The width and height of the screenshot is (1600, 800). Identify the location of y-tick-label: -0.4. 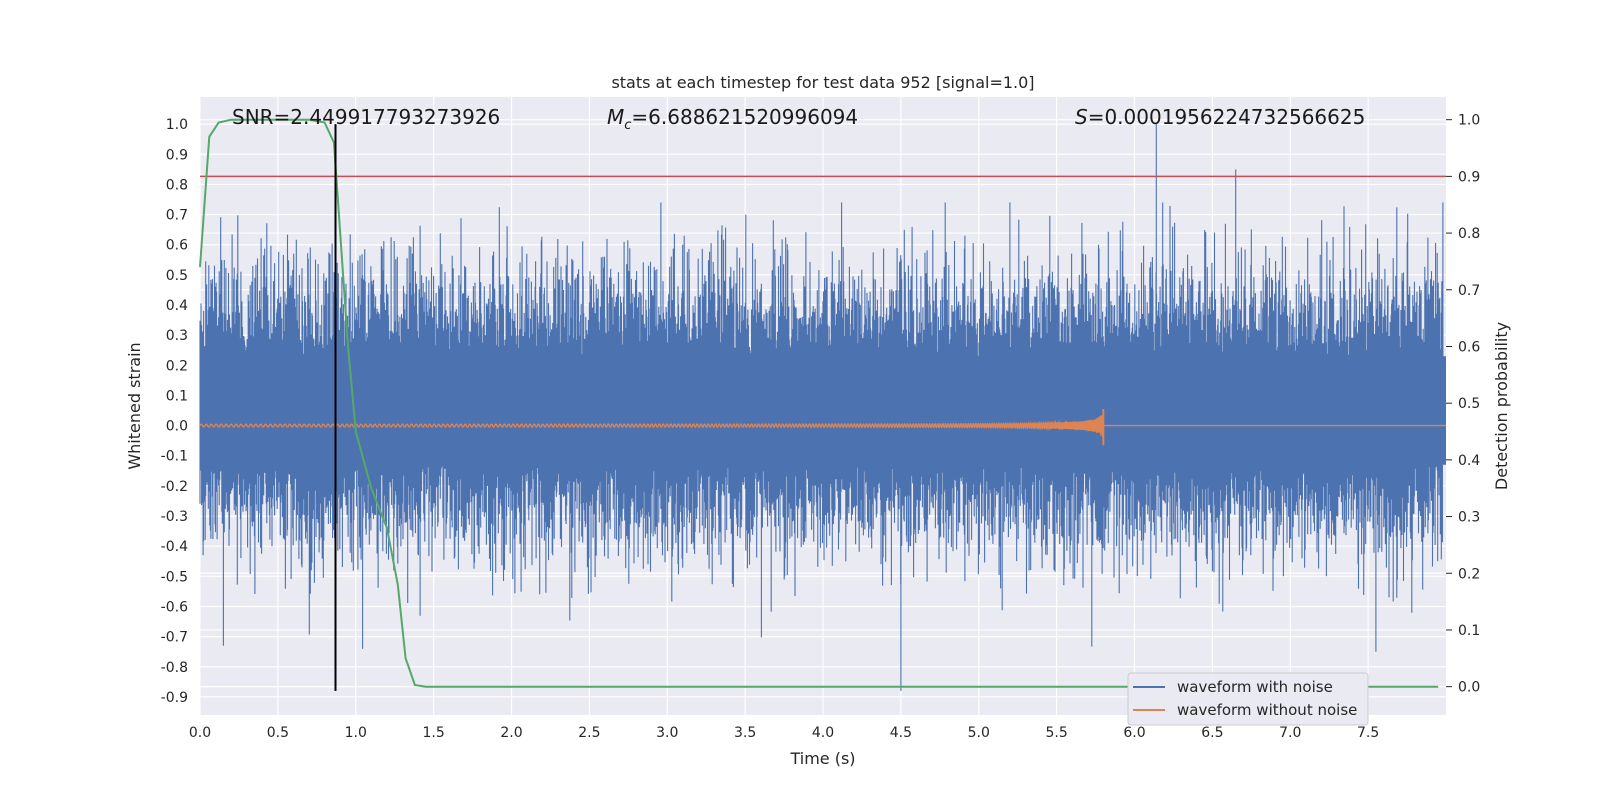
(174, 547).